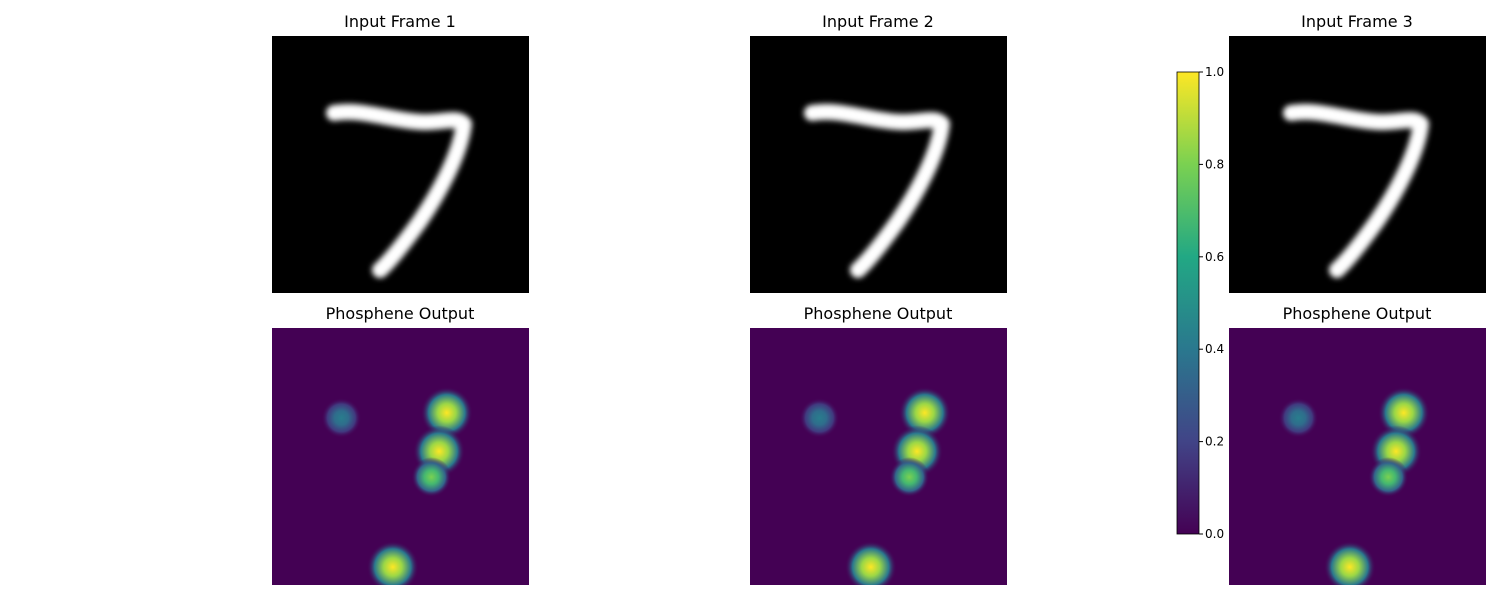 This screenshot has width=1500, height=600. Describe the element at coordinates (1214, 442) in the screenshot. I see `colorbar-tick-label: 0.2` at that location.